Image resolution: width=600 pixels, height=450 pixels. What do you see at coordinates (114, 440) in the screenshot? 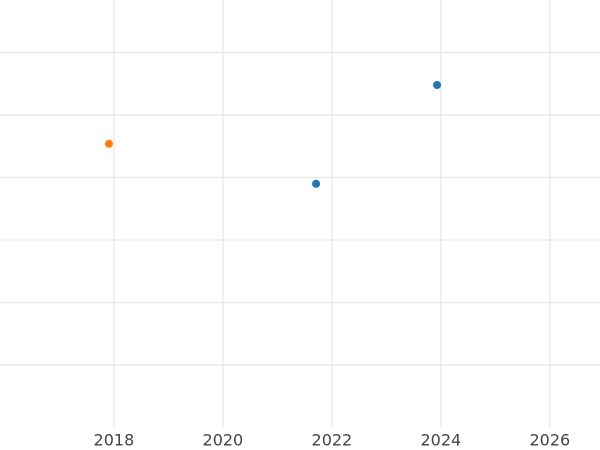
I see `x-tick-label: 2018` at bounding box center [114, 440].